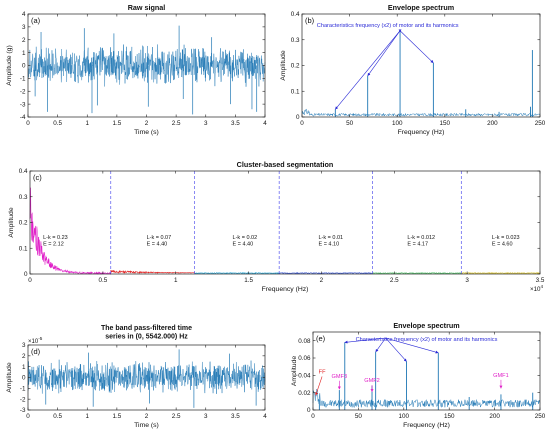  Describe the element at coordinates (304, 358) in the screenshot. I see `y-tick-label: 0.06` at that location.